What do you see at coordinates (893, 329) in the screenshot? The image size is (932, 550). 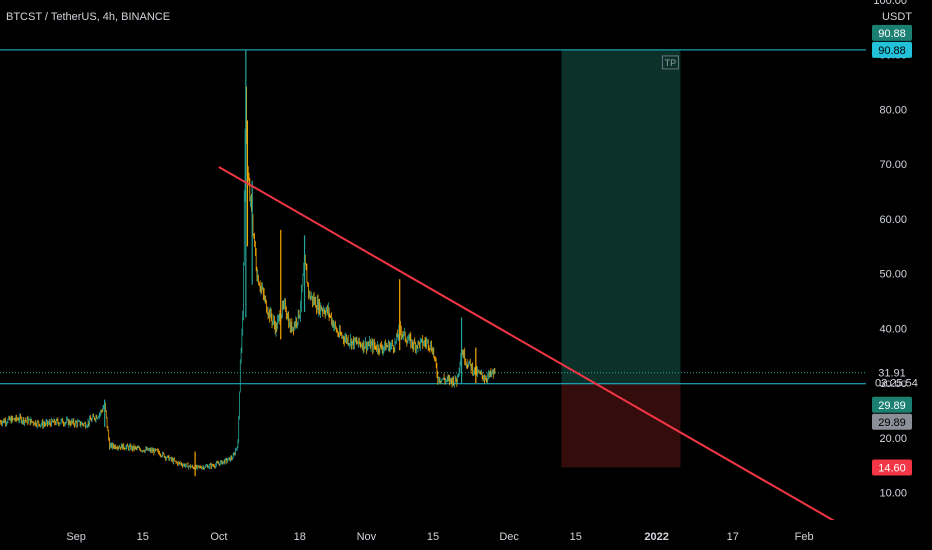 I see `y-tick-label: 40.00` at bounding box center [893, 329].